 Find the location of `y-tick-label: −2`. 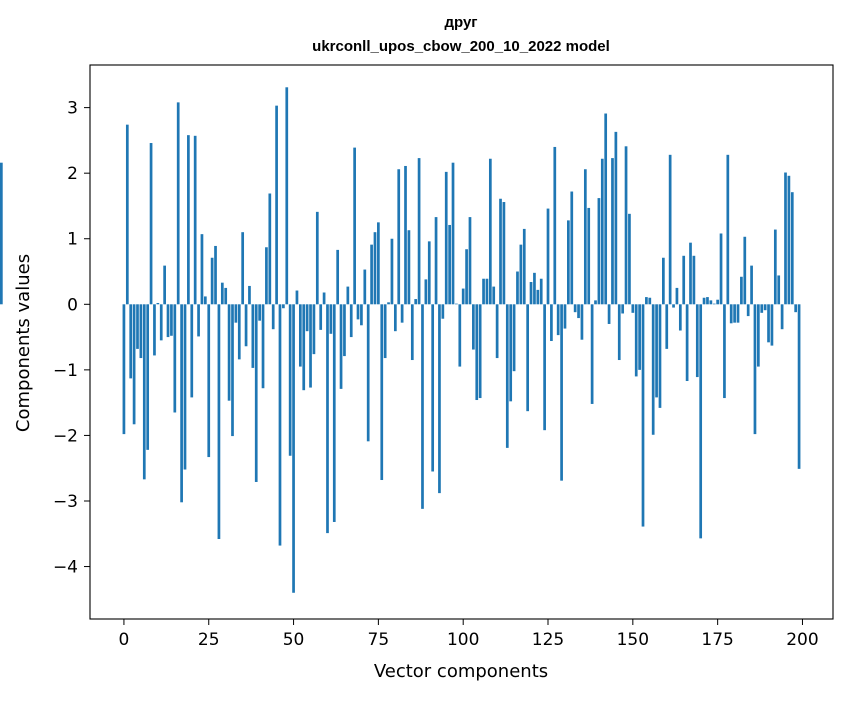

y-tick-label: −2 is located at coordinates (65, 436).